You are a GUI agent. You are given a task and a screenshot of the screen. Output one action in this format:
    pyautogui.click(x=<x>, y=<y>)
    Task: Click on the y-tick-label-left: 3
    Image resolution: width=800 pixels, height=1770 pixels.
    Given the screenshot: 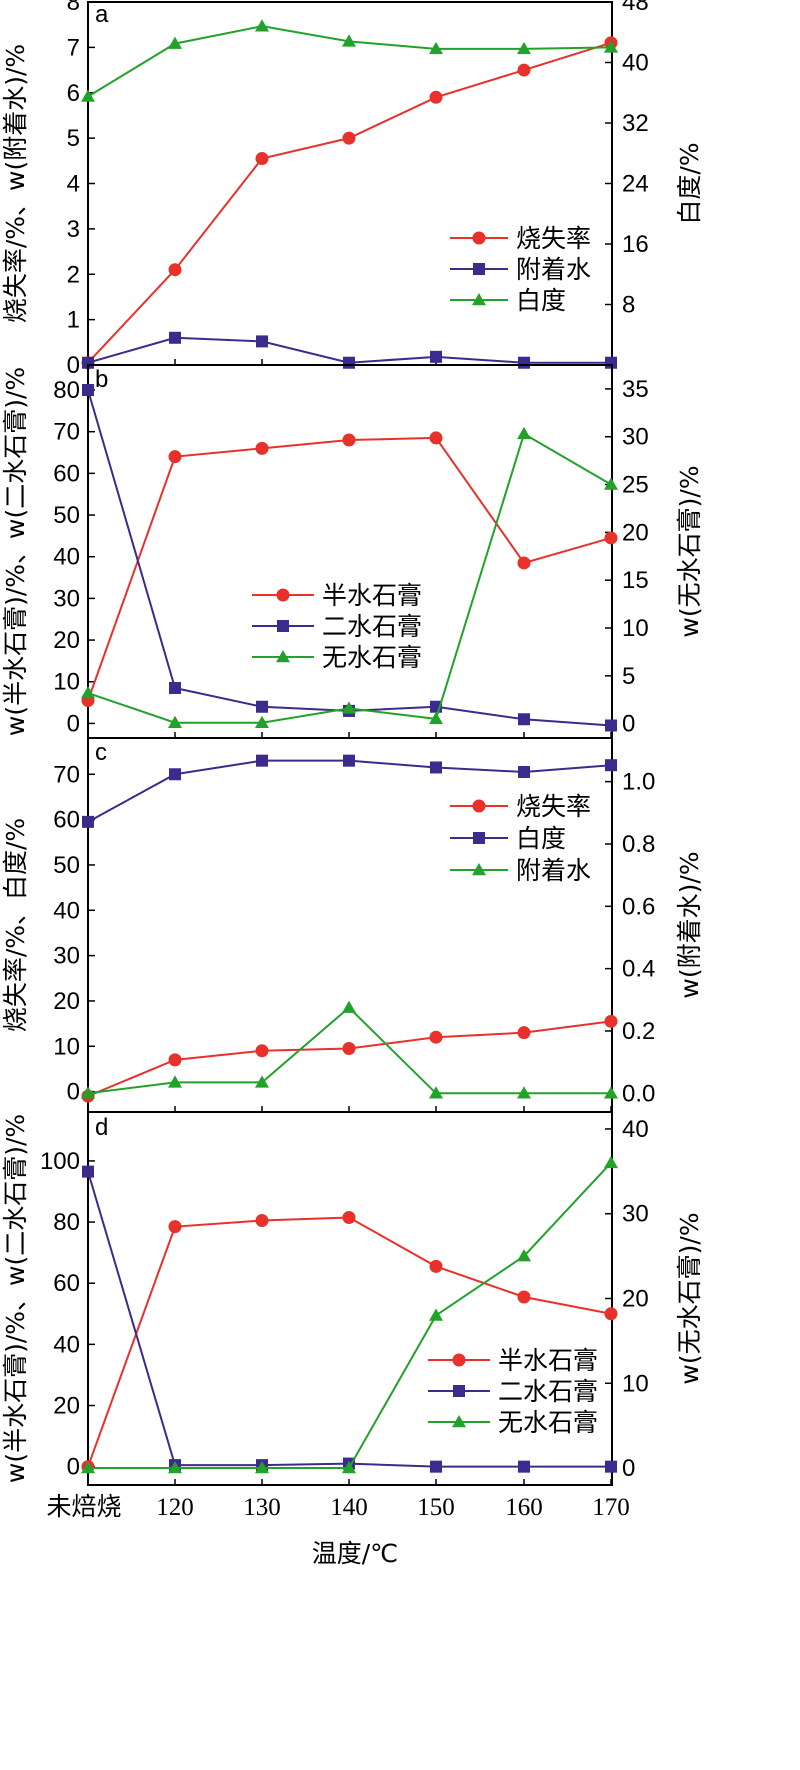 What is the action you would take?
    pyautogui.click(x=73, y=229)
    